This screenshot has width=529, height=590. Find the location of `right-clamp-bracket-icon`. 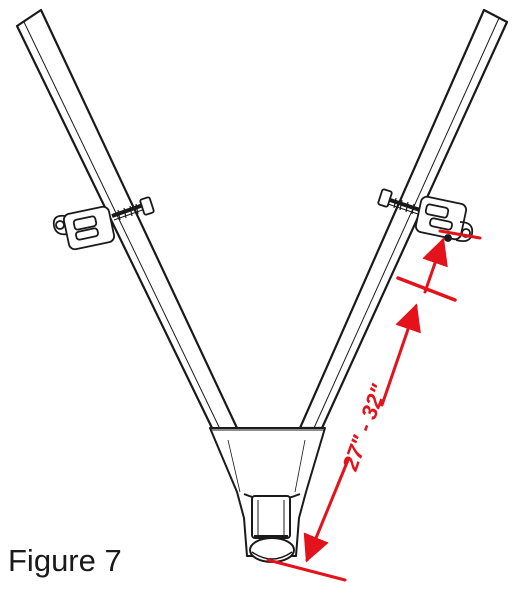

right-clamp-bracket-icon is located at coordinates (425, 215).